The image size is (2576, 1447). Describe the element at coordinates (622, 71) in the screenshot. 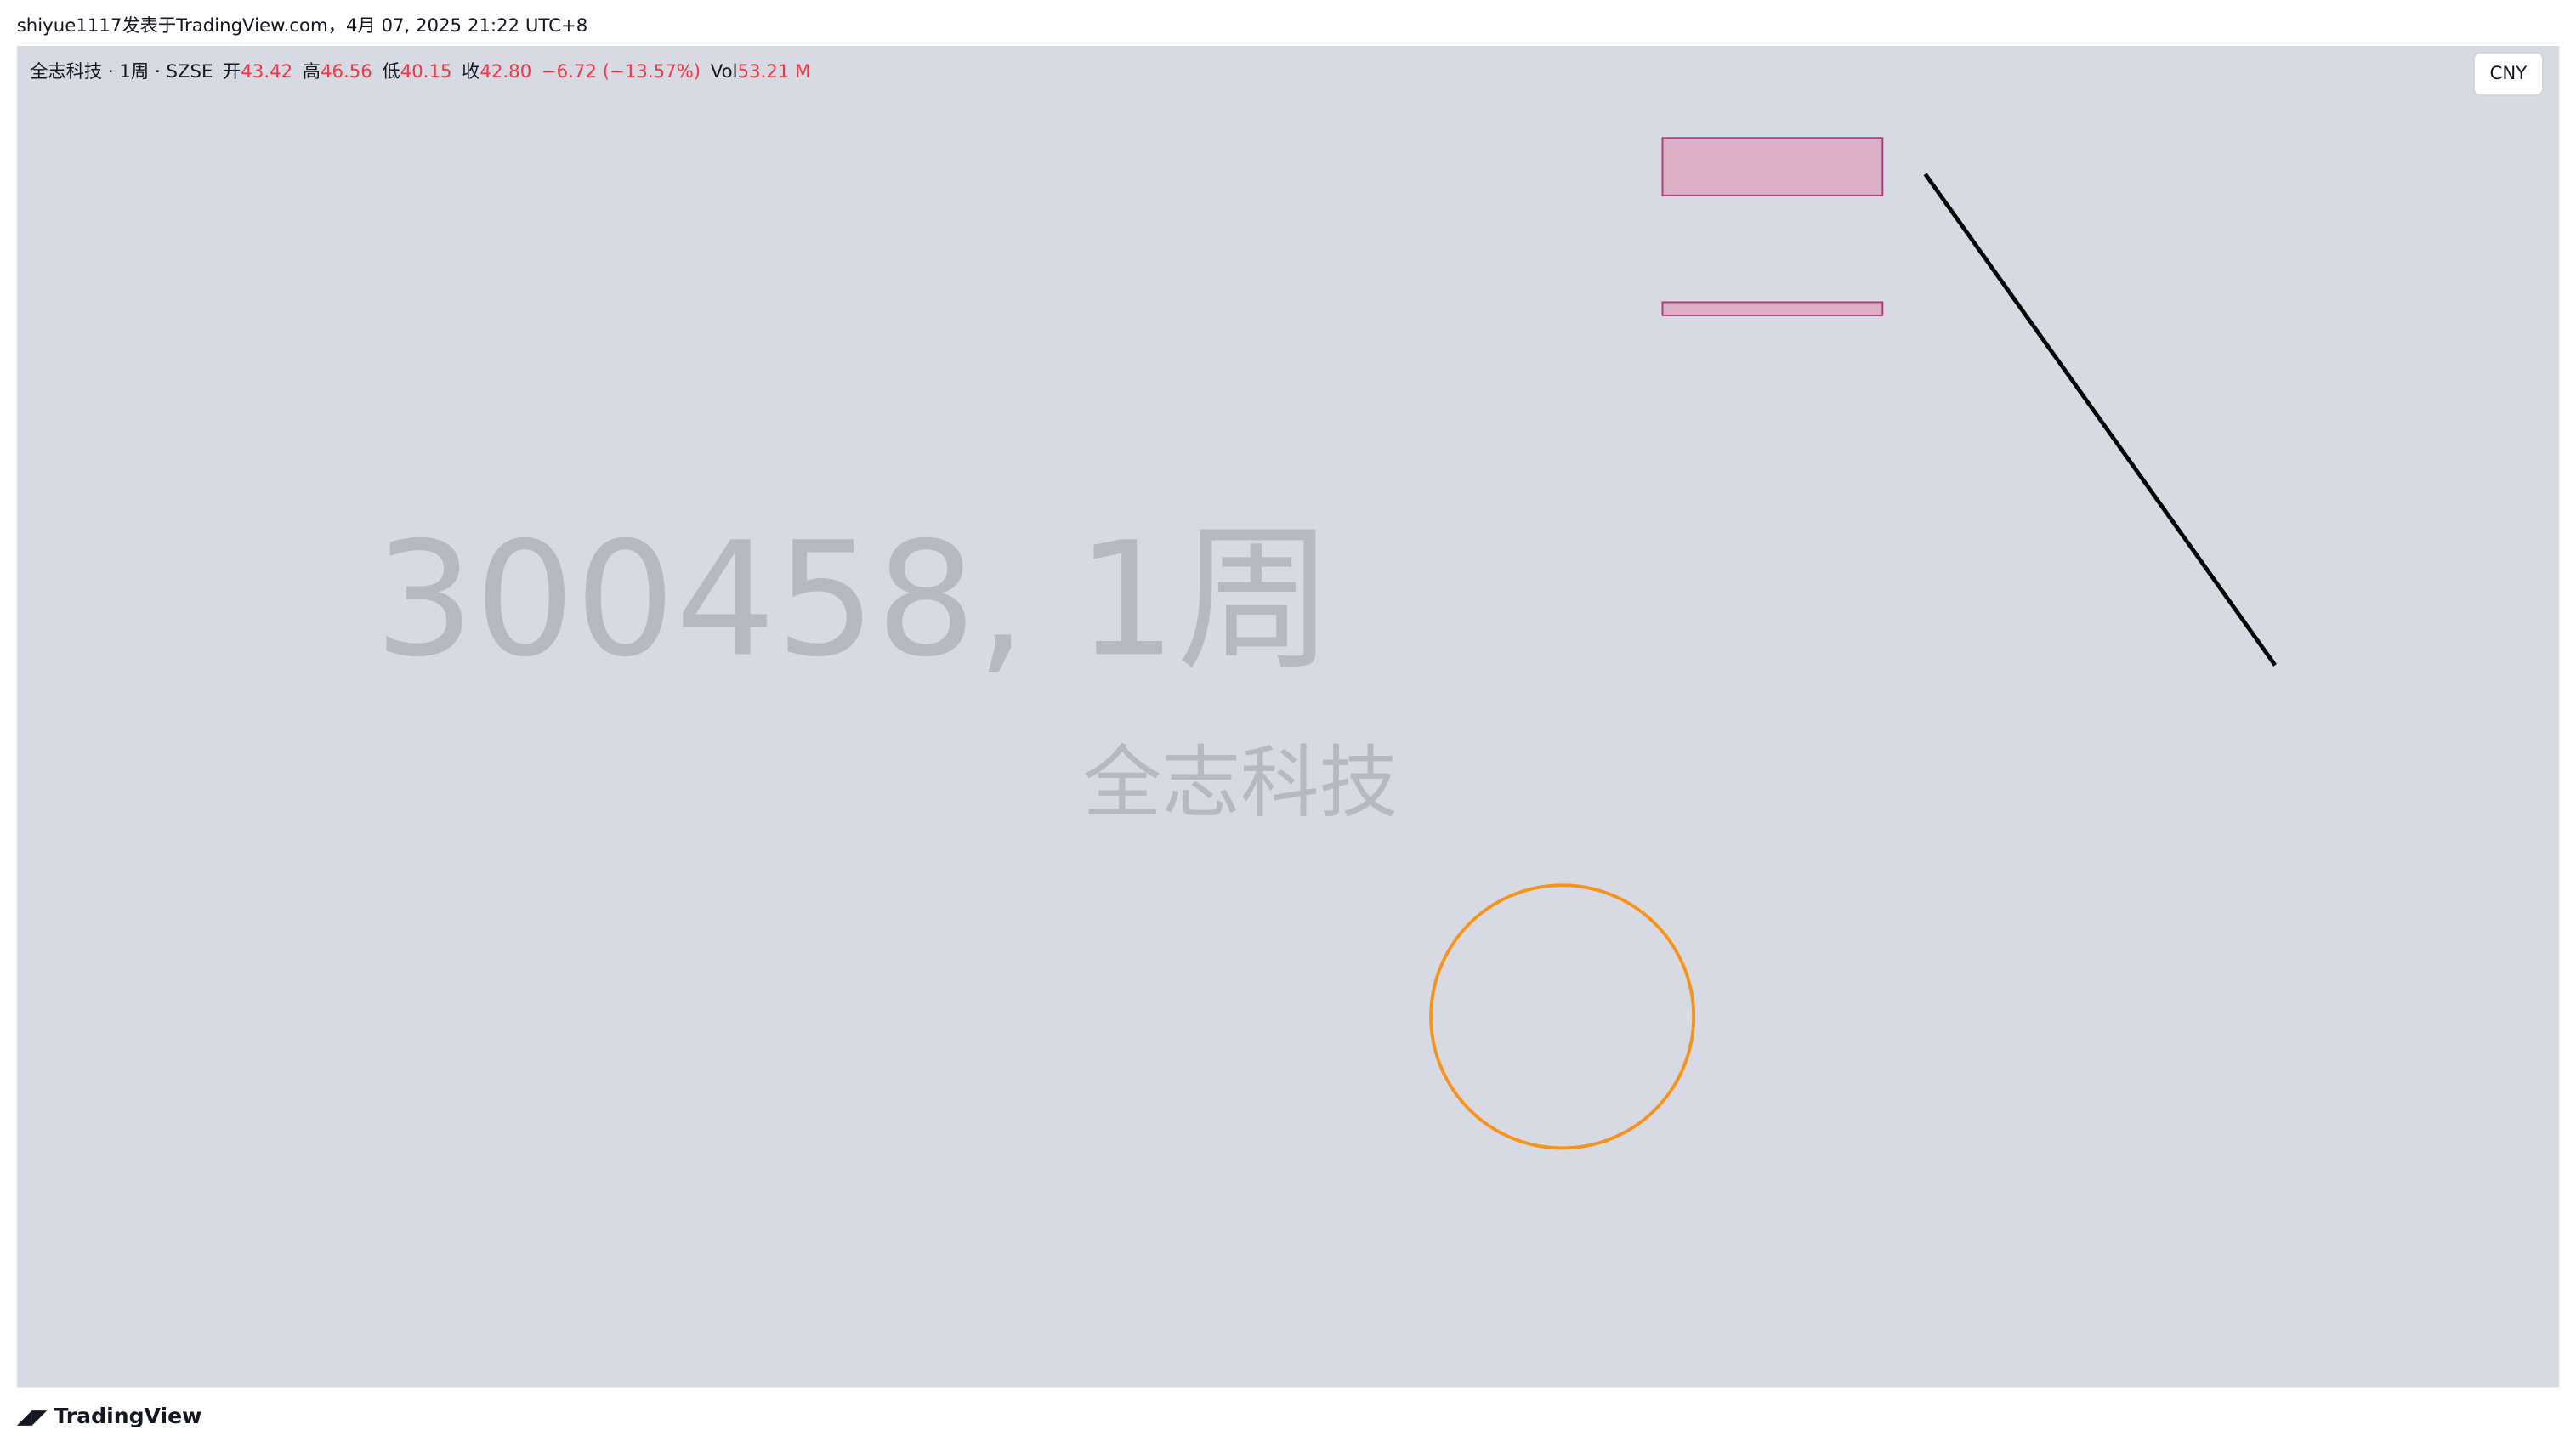

I see `change: −6.72 (−13.57%)` at that location.